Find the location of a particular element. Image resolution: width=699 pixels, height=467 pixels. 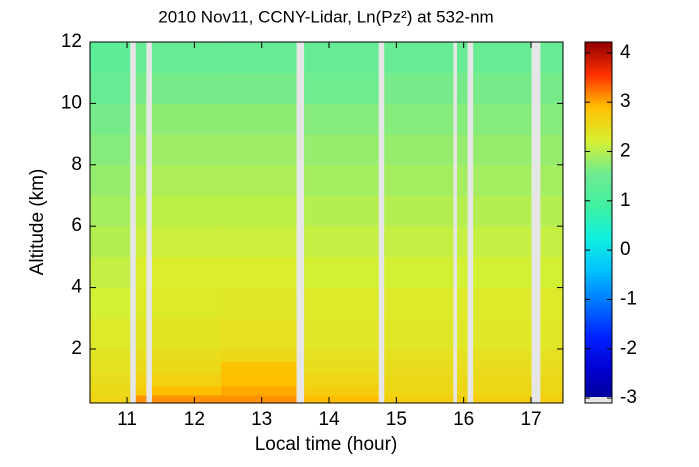

x-tick-label: 17 is located at coordinates (530, 419).